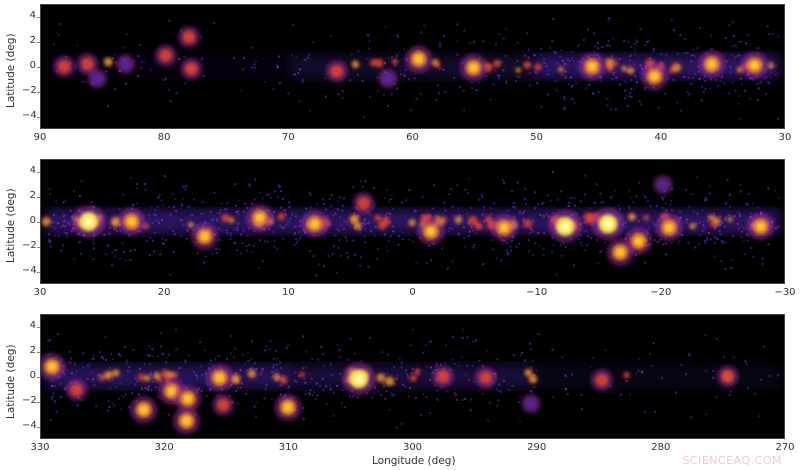  Describe the element at coordinates (785, 292) in the screenshot. I see `x-tick-label: −30` at that location.